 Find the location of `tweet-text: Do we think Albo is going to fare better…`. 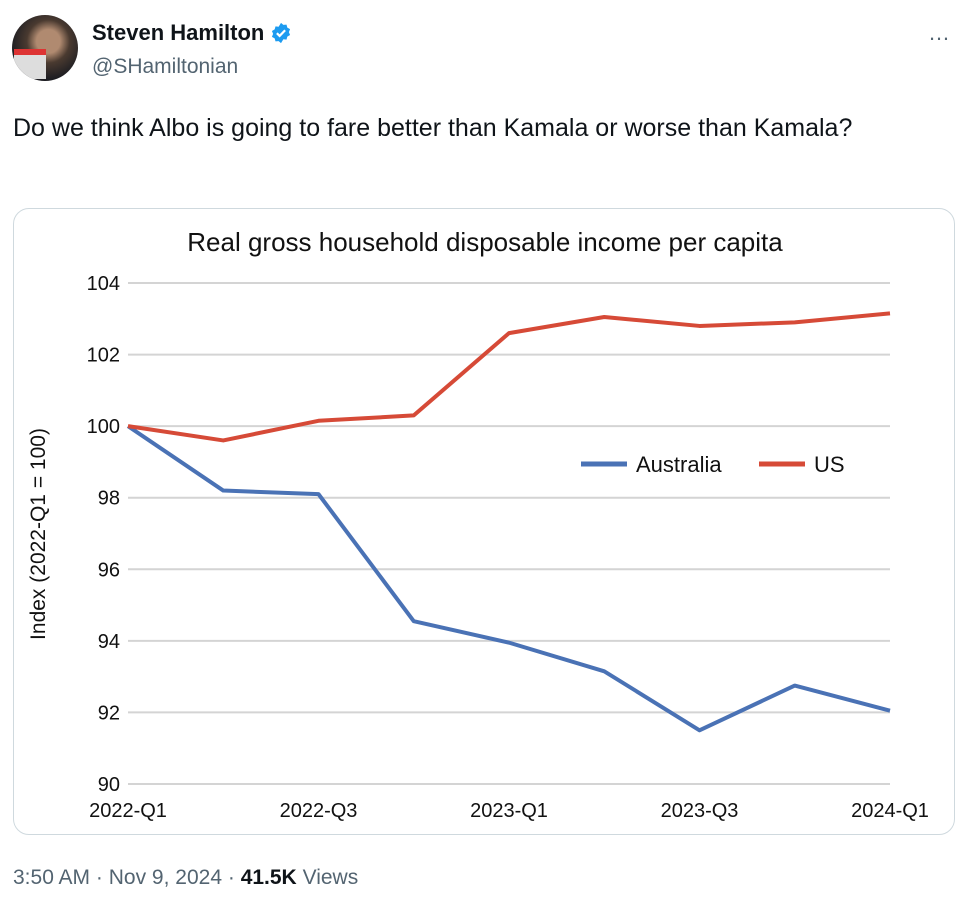

tweet-text: Do we think Albo is going to fare better… is located at coordinates (433, 128).